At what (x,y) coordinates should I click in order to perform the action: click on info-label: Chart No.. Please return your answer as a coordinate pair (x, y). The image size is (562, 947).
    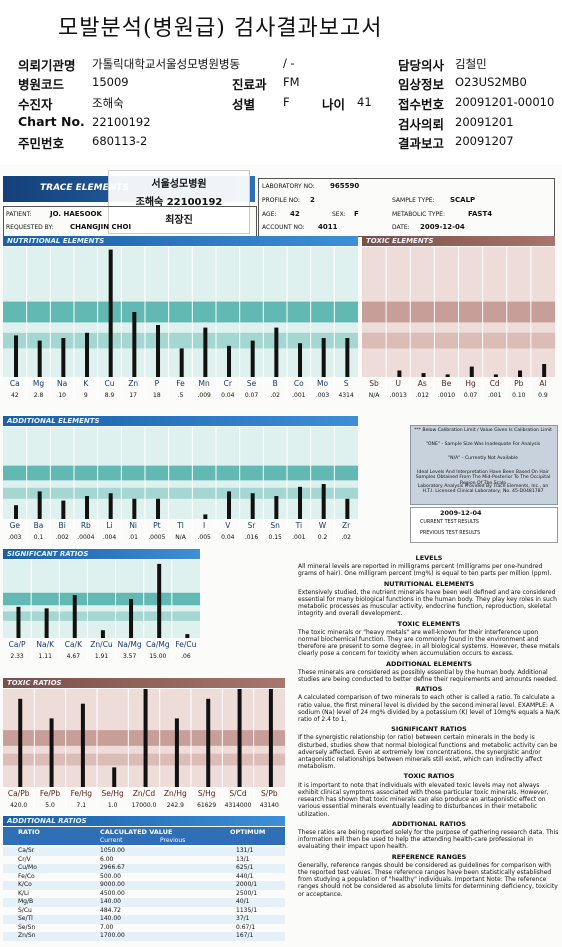
    Looking at the image, I should click on (51, 121).